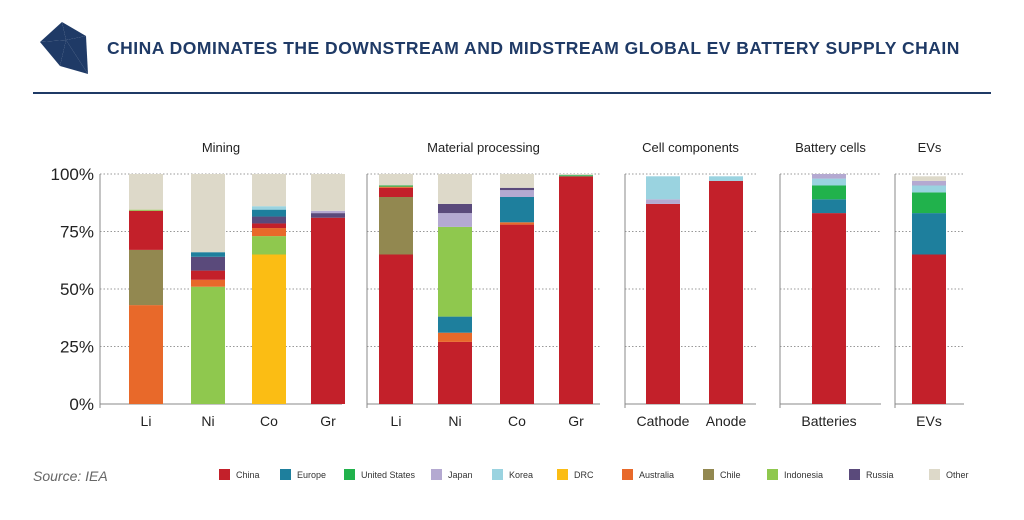 The image size is (1024, 520). Describe the element at coordinates (460, 474) in the screenshot. I see `legend-label: Japan` at that location.